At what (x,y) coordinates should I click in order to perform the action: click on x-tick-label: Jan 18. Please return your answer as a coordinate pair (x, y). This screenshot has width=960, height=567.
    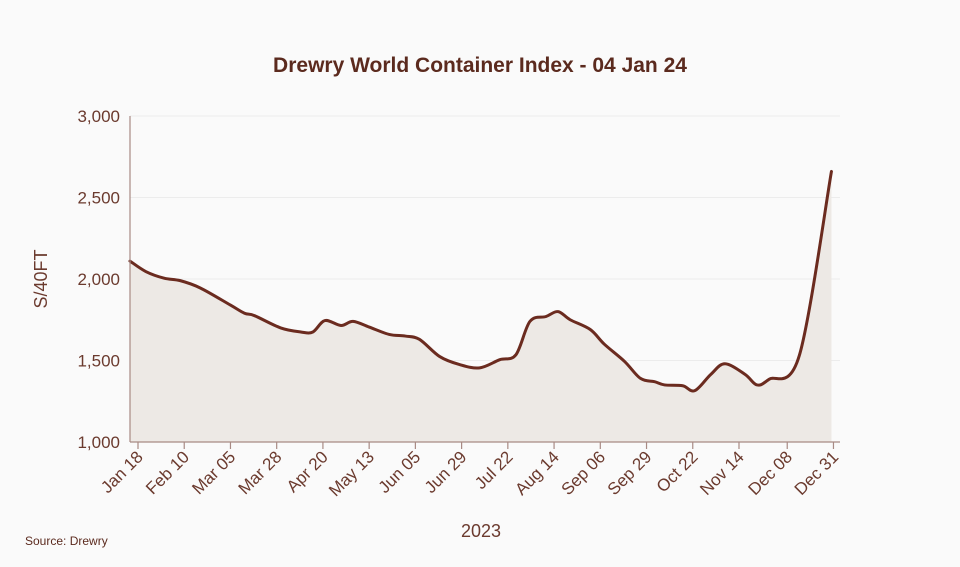
    Looking at the image, I should click on (122, 472).